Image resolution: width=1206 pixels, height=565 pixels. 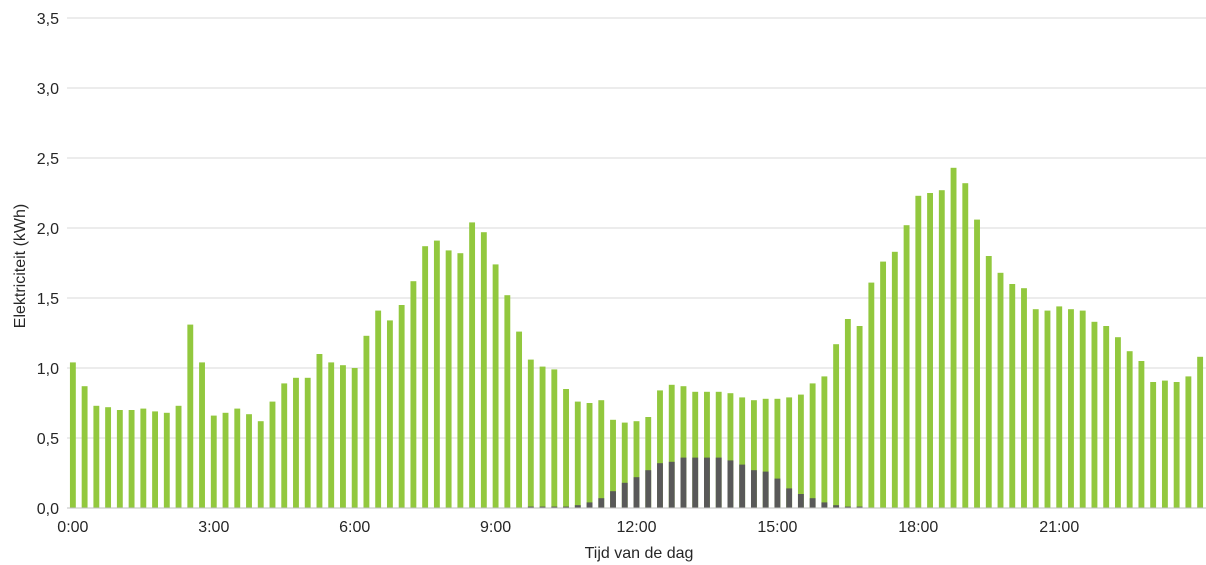 What do you see at coordinates (48, 229) in the screenshot?
I see `y-tick-label: 2,0` at bounding box center [48, 229].